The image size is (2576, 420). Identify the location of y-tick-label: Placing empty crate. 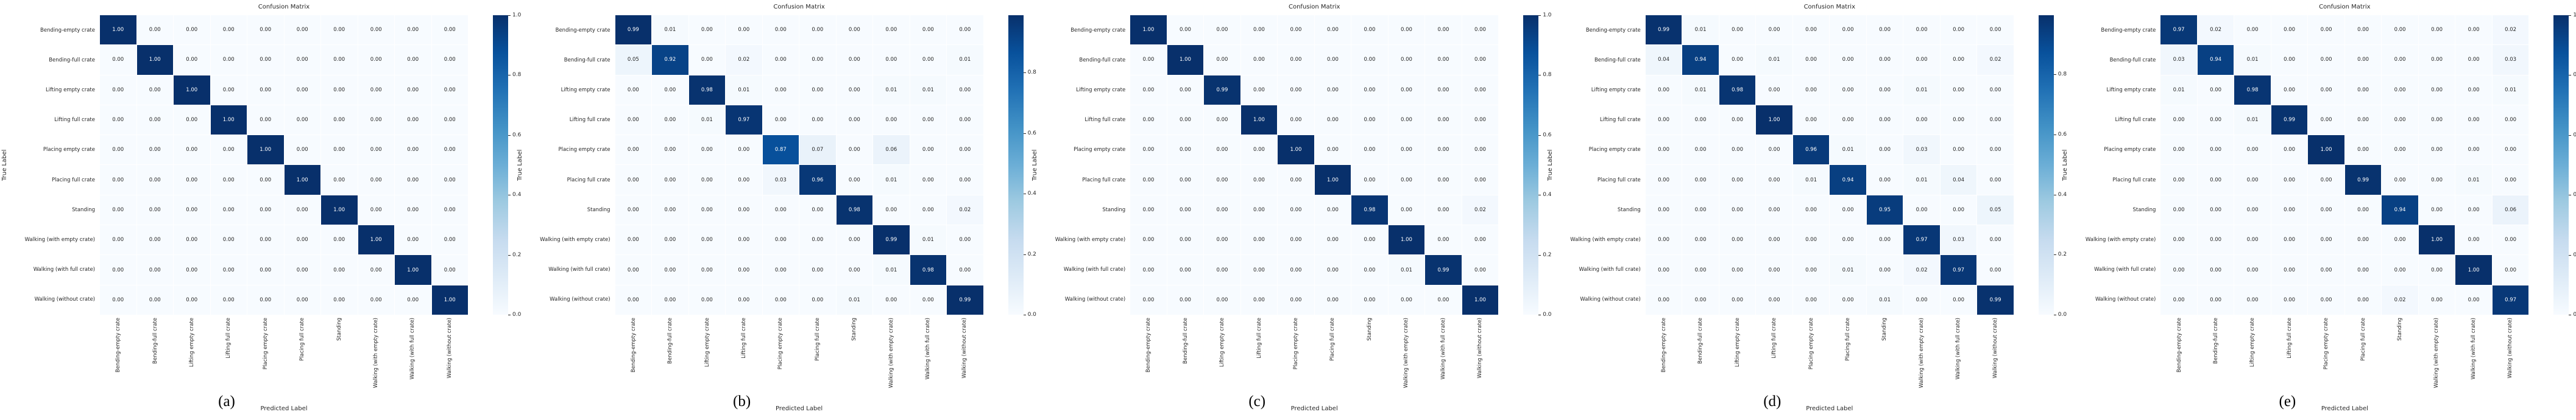
(69, 150).